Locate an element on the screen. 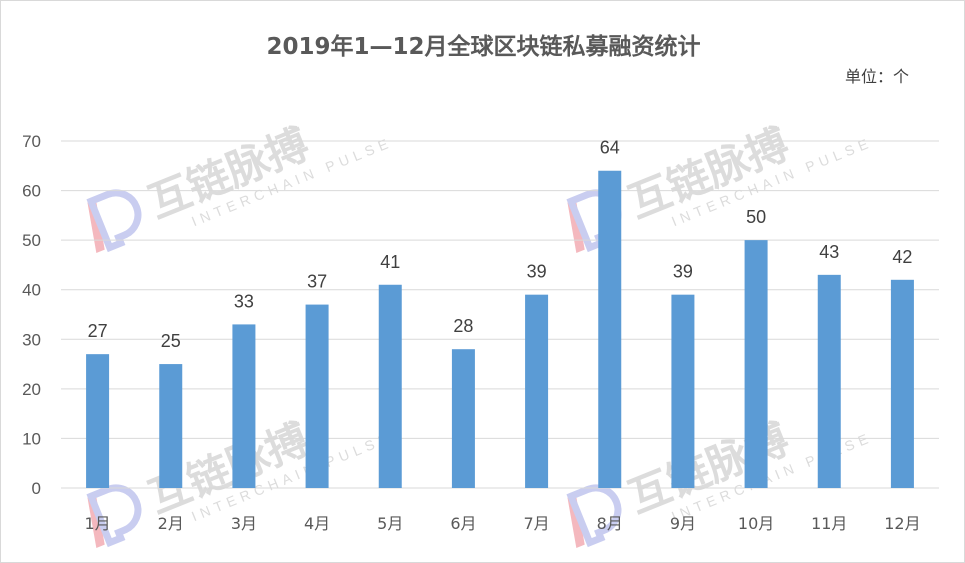 The height and width of the screenshot is (563, 965). x-tick-label: 6月 is located at coordinates (463, 523).